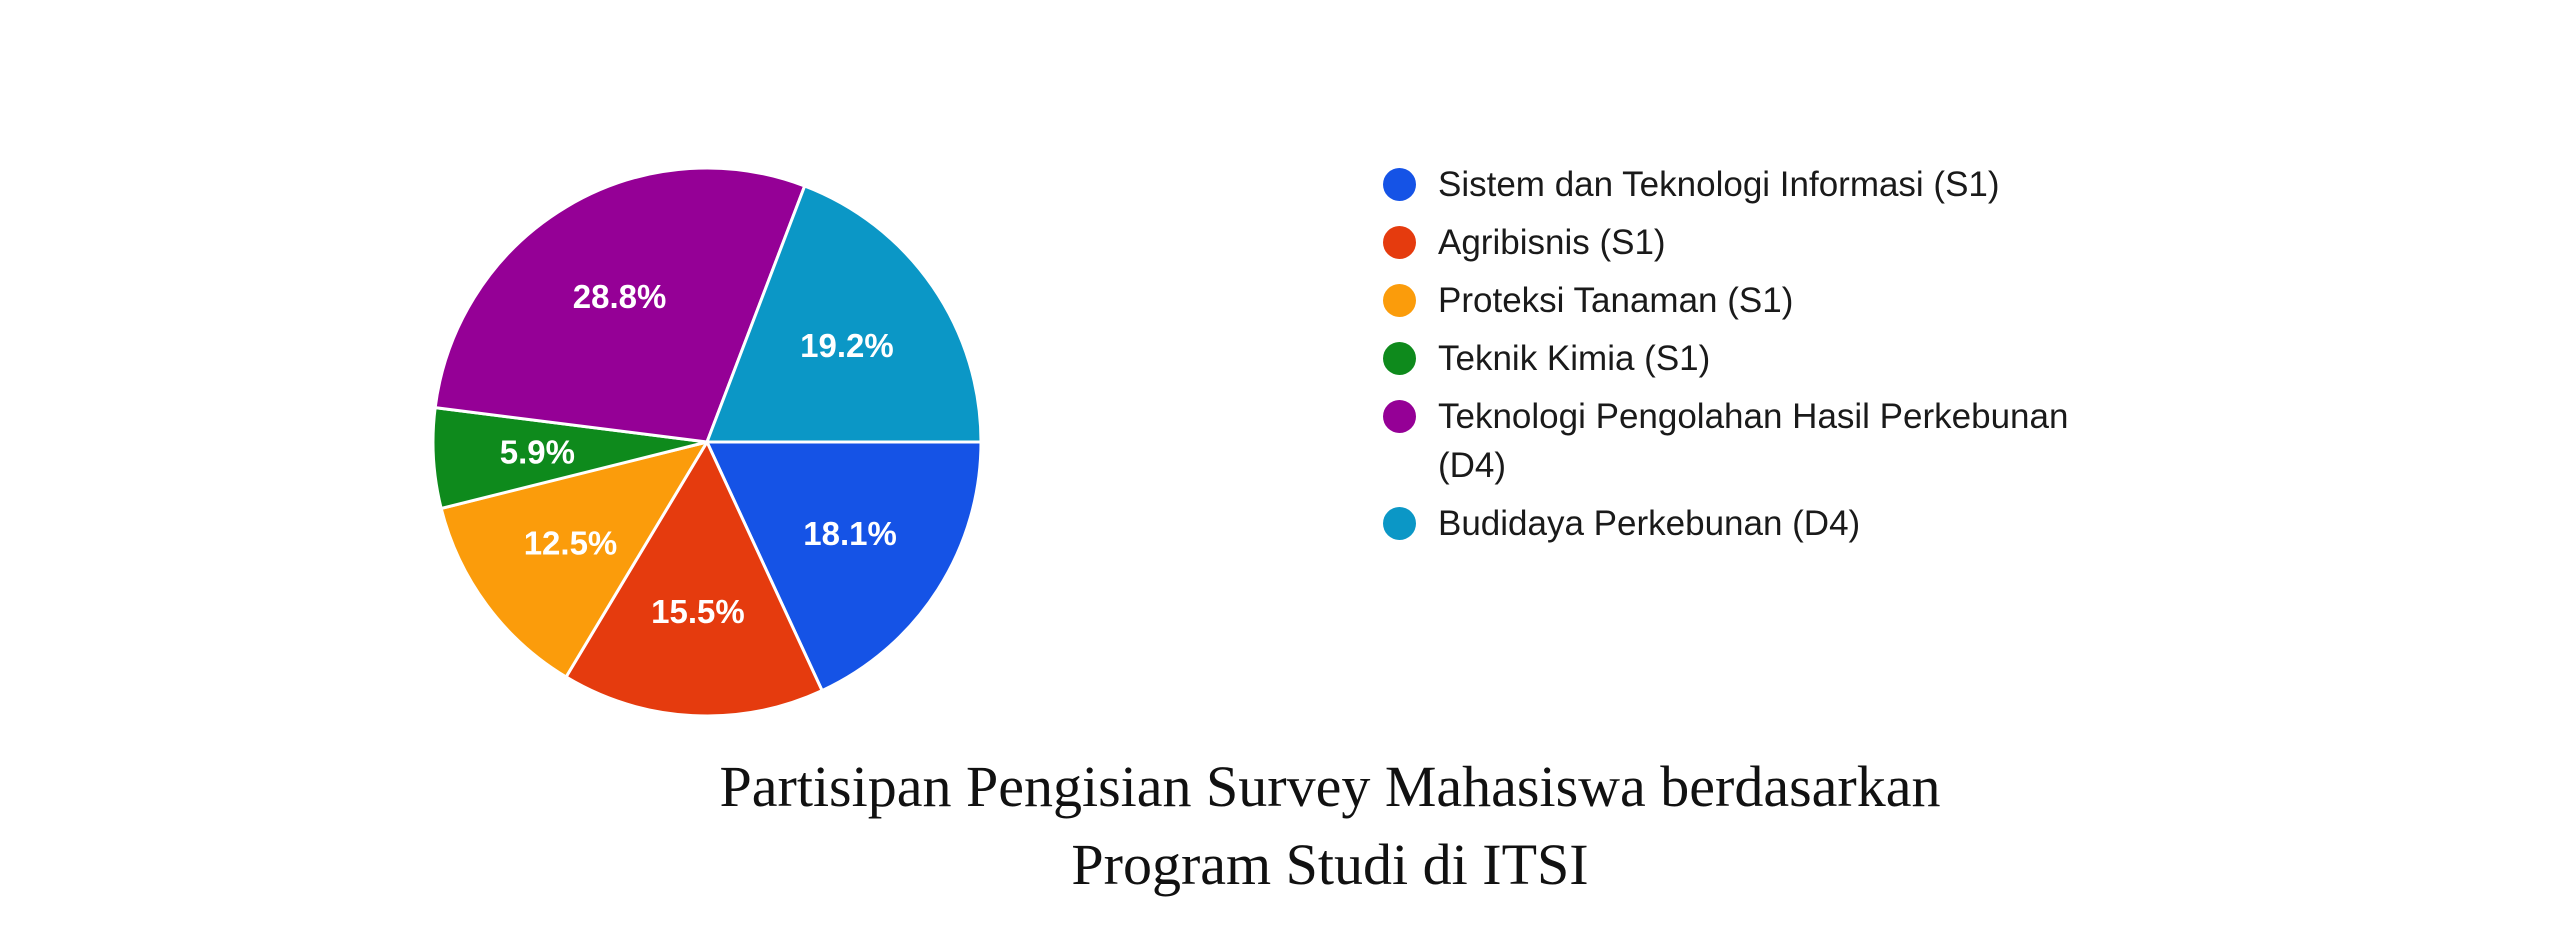 The image size is (2560, 940). What do you see at coordinates (1649, 523) in the screenshot?
I see `legend-label: Budidaya Perkebunan (D4)` at bounding box center [1649, 523].